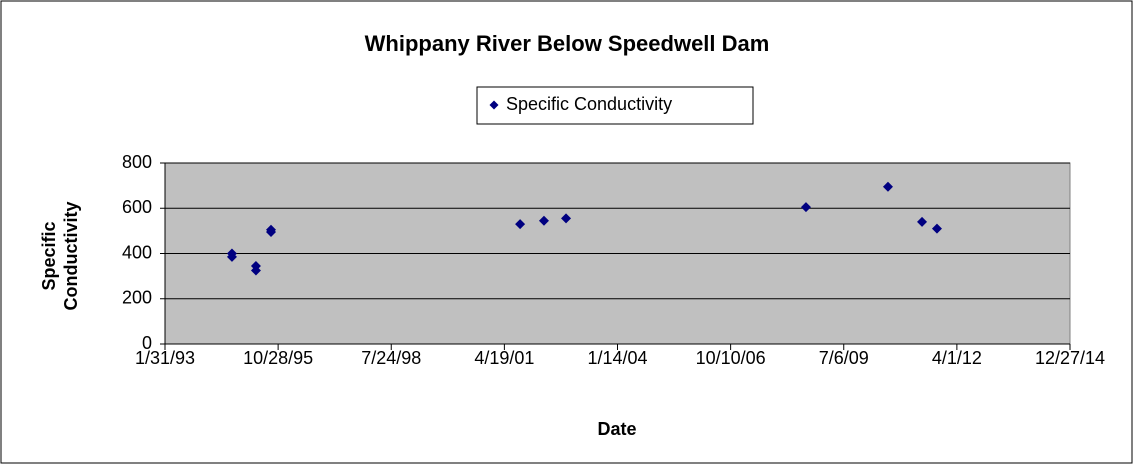 The height and width of the screenshot is (465, 1134). I want to click on y-tick-label: 200, so click(137, 298).